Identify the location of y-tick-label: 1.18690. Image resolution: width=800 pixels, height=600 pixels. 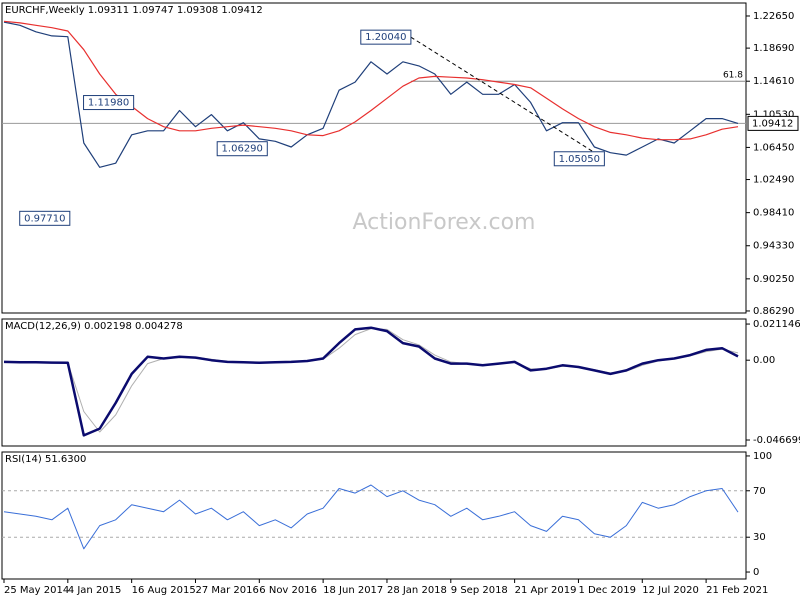
(773, 48).